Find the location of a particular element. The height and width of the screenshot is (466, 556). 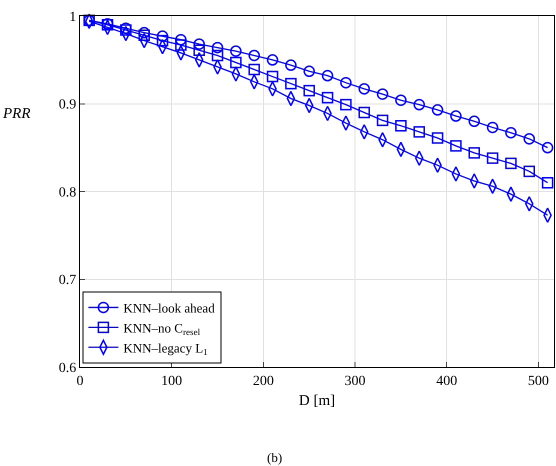

x-tick-label: 200 is located at coordinates (263, 381).